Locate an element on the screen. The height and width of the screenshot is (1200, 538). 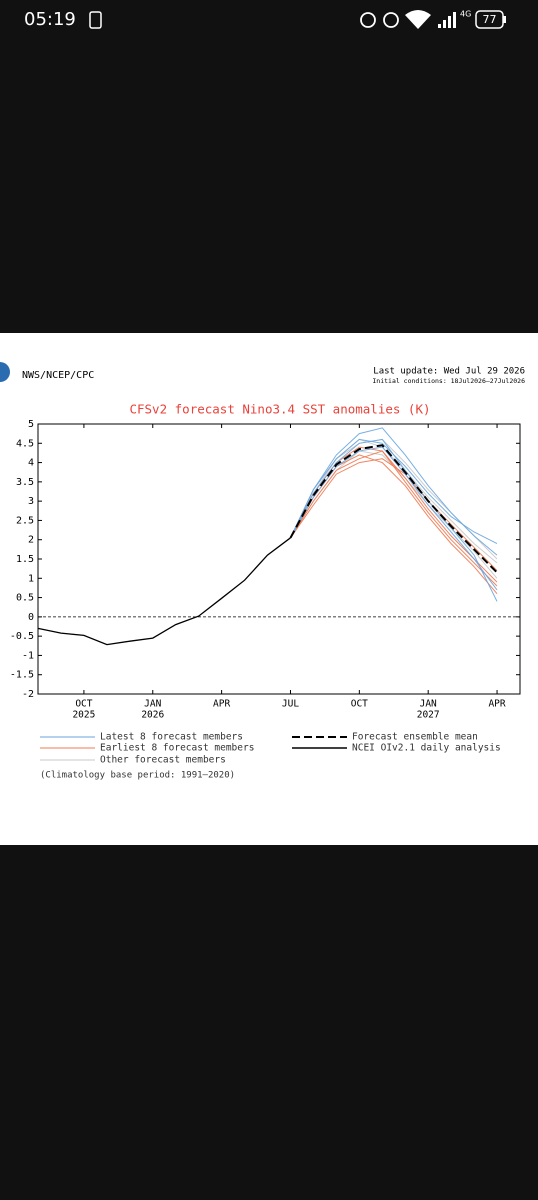
y-tick-label: -1 is located at coordinates (28, 655).